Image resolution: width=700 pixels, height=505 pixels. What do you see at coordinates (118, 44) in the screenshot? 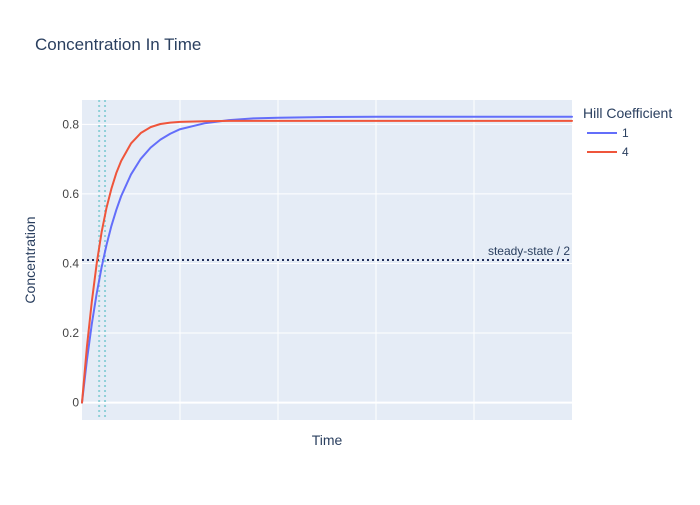
I see `chart-title: Concentration In Time` at bounding box center [118, 44].